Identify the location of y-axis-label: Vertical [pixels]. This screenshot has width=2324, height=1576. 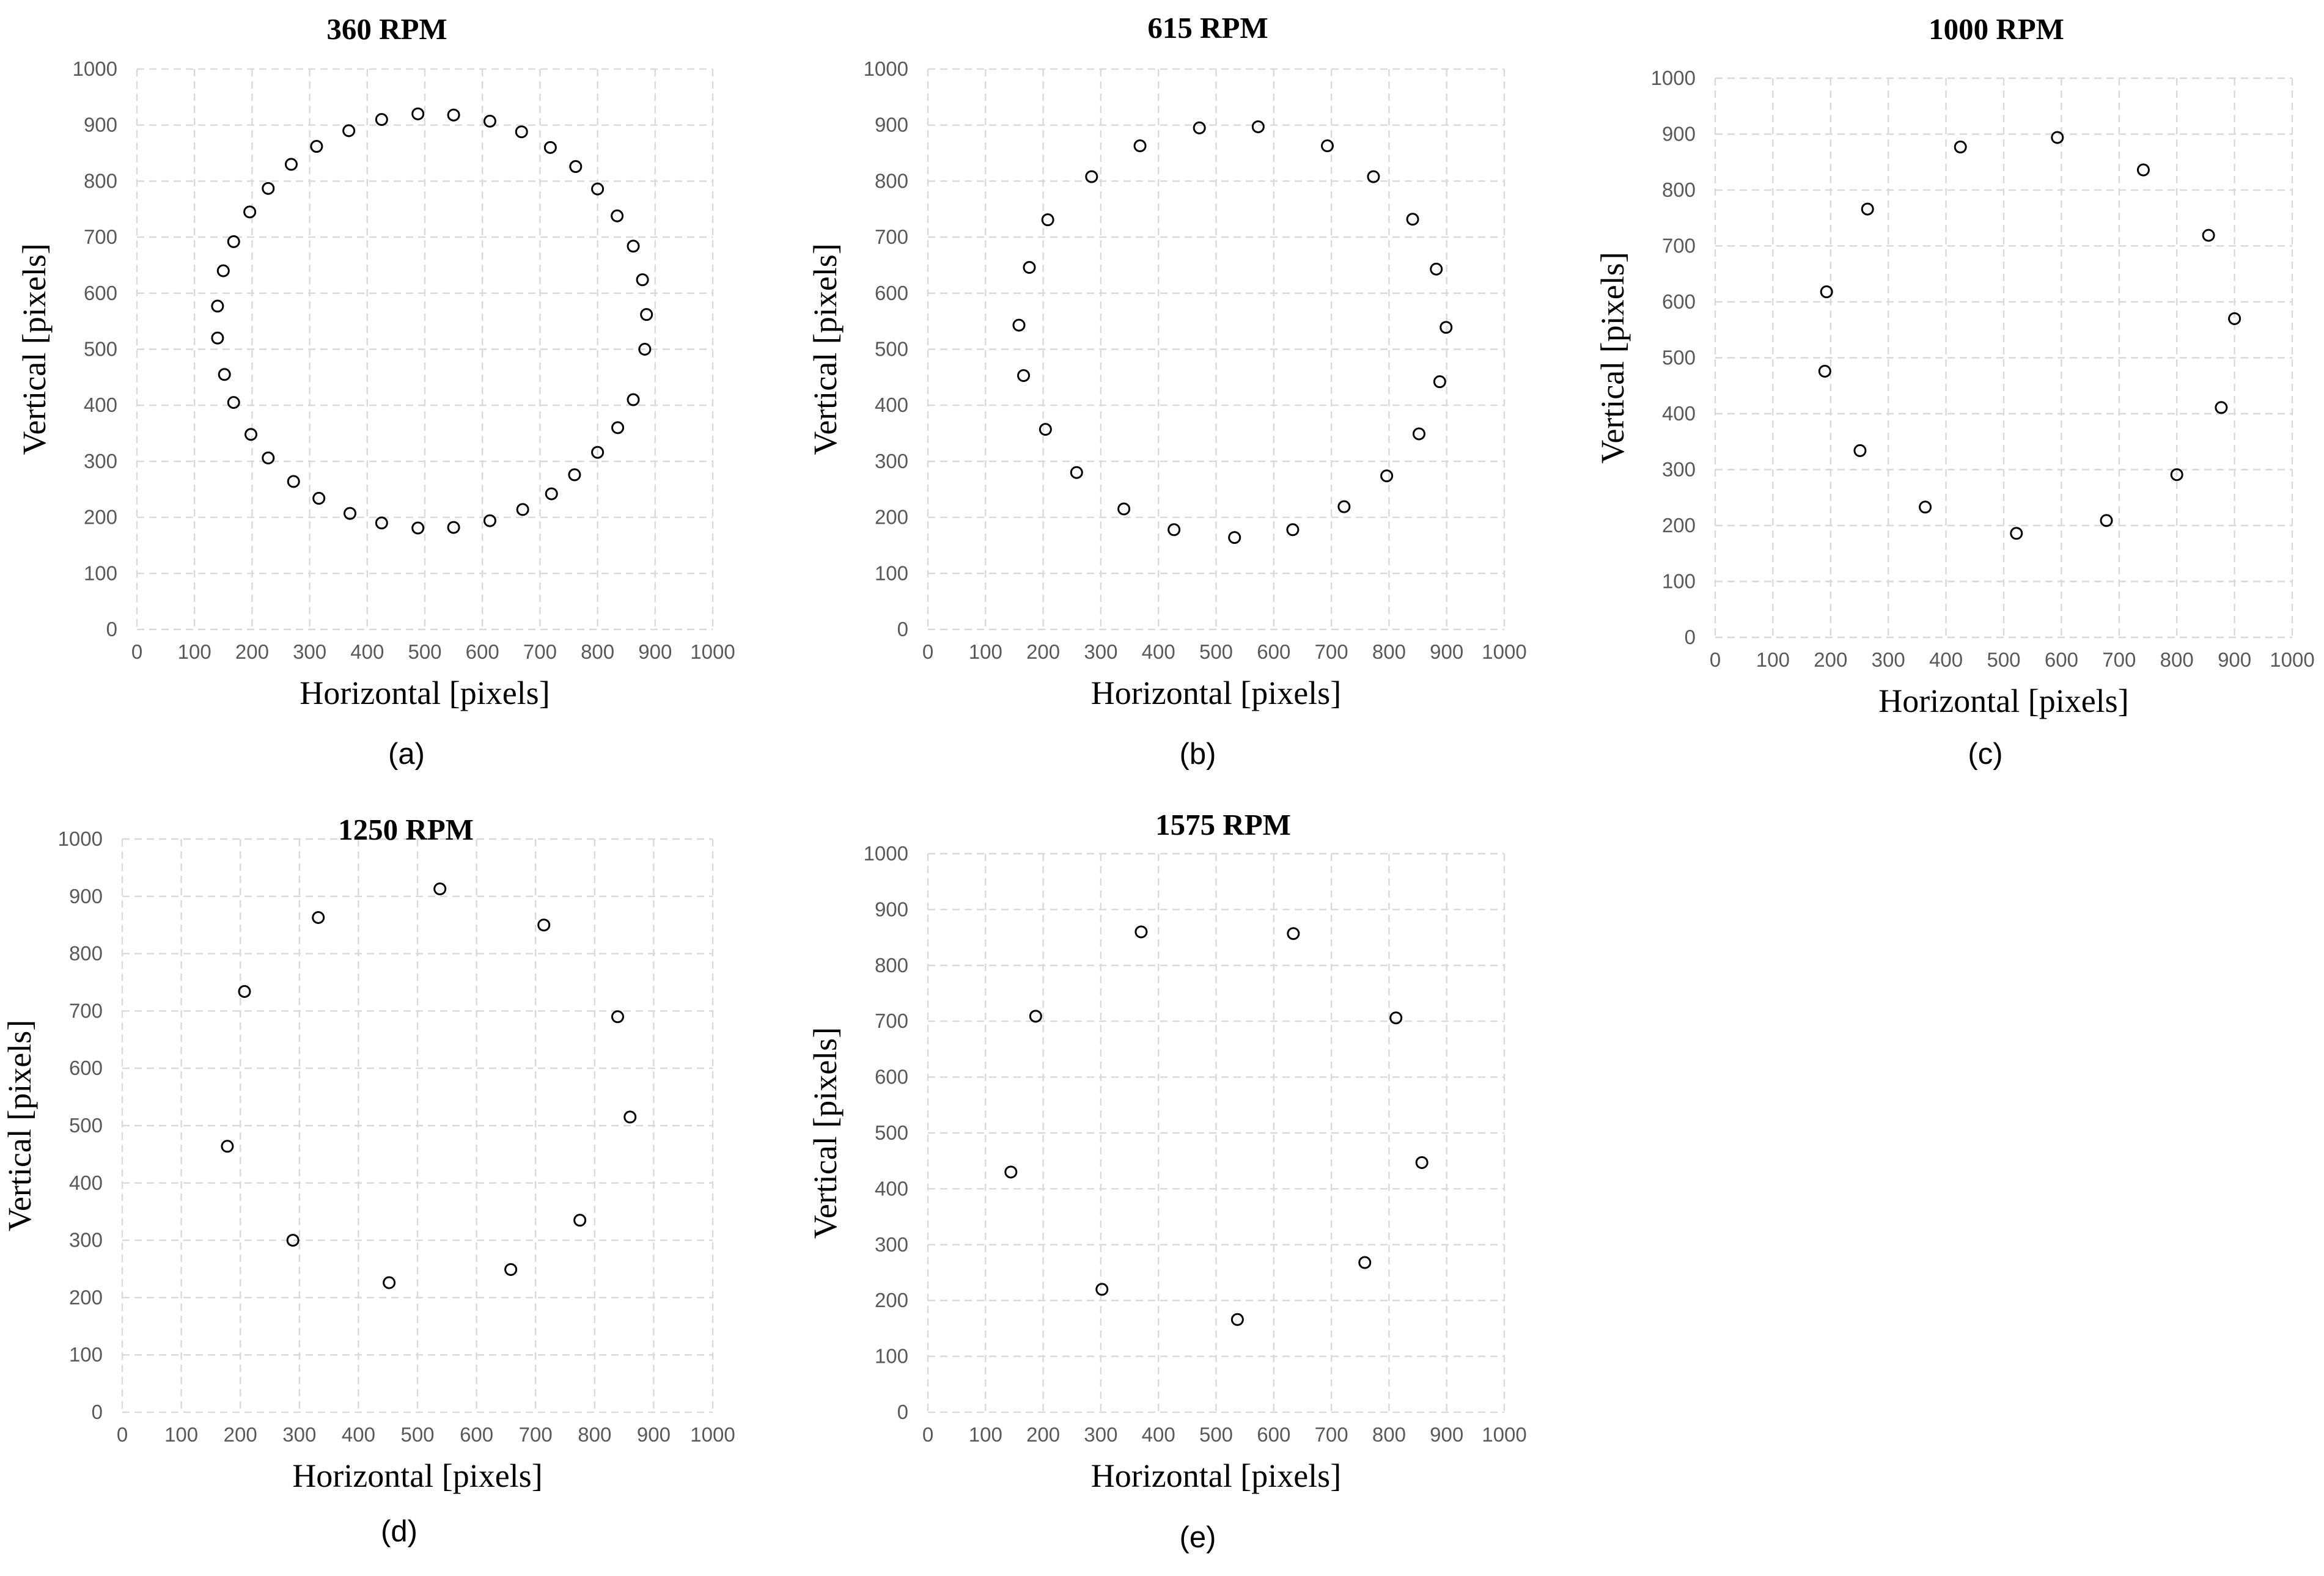
(825, 1133).